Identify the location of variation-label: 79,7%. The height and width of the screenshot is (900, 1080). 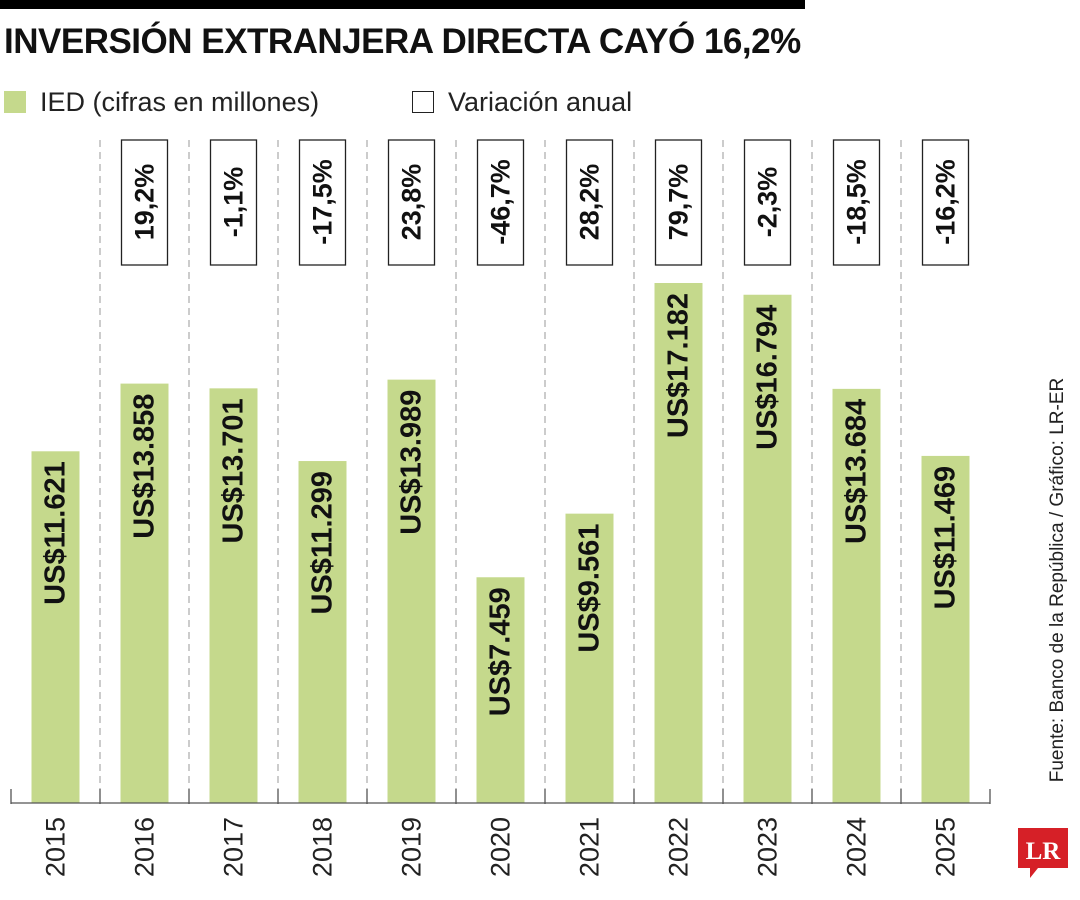
(679, 202).